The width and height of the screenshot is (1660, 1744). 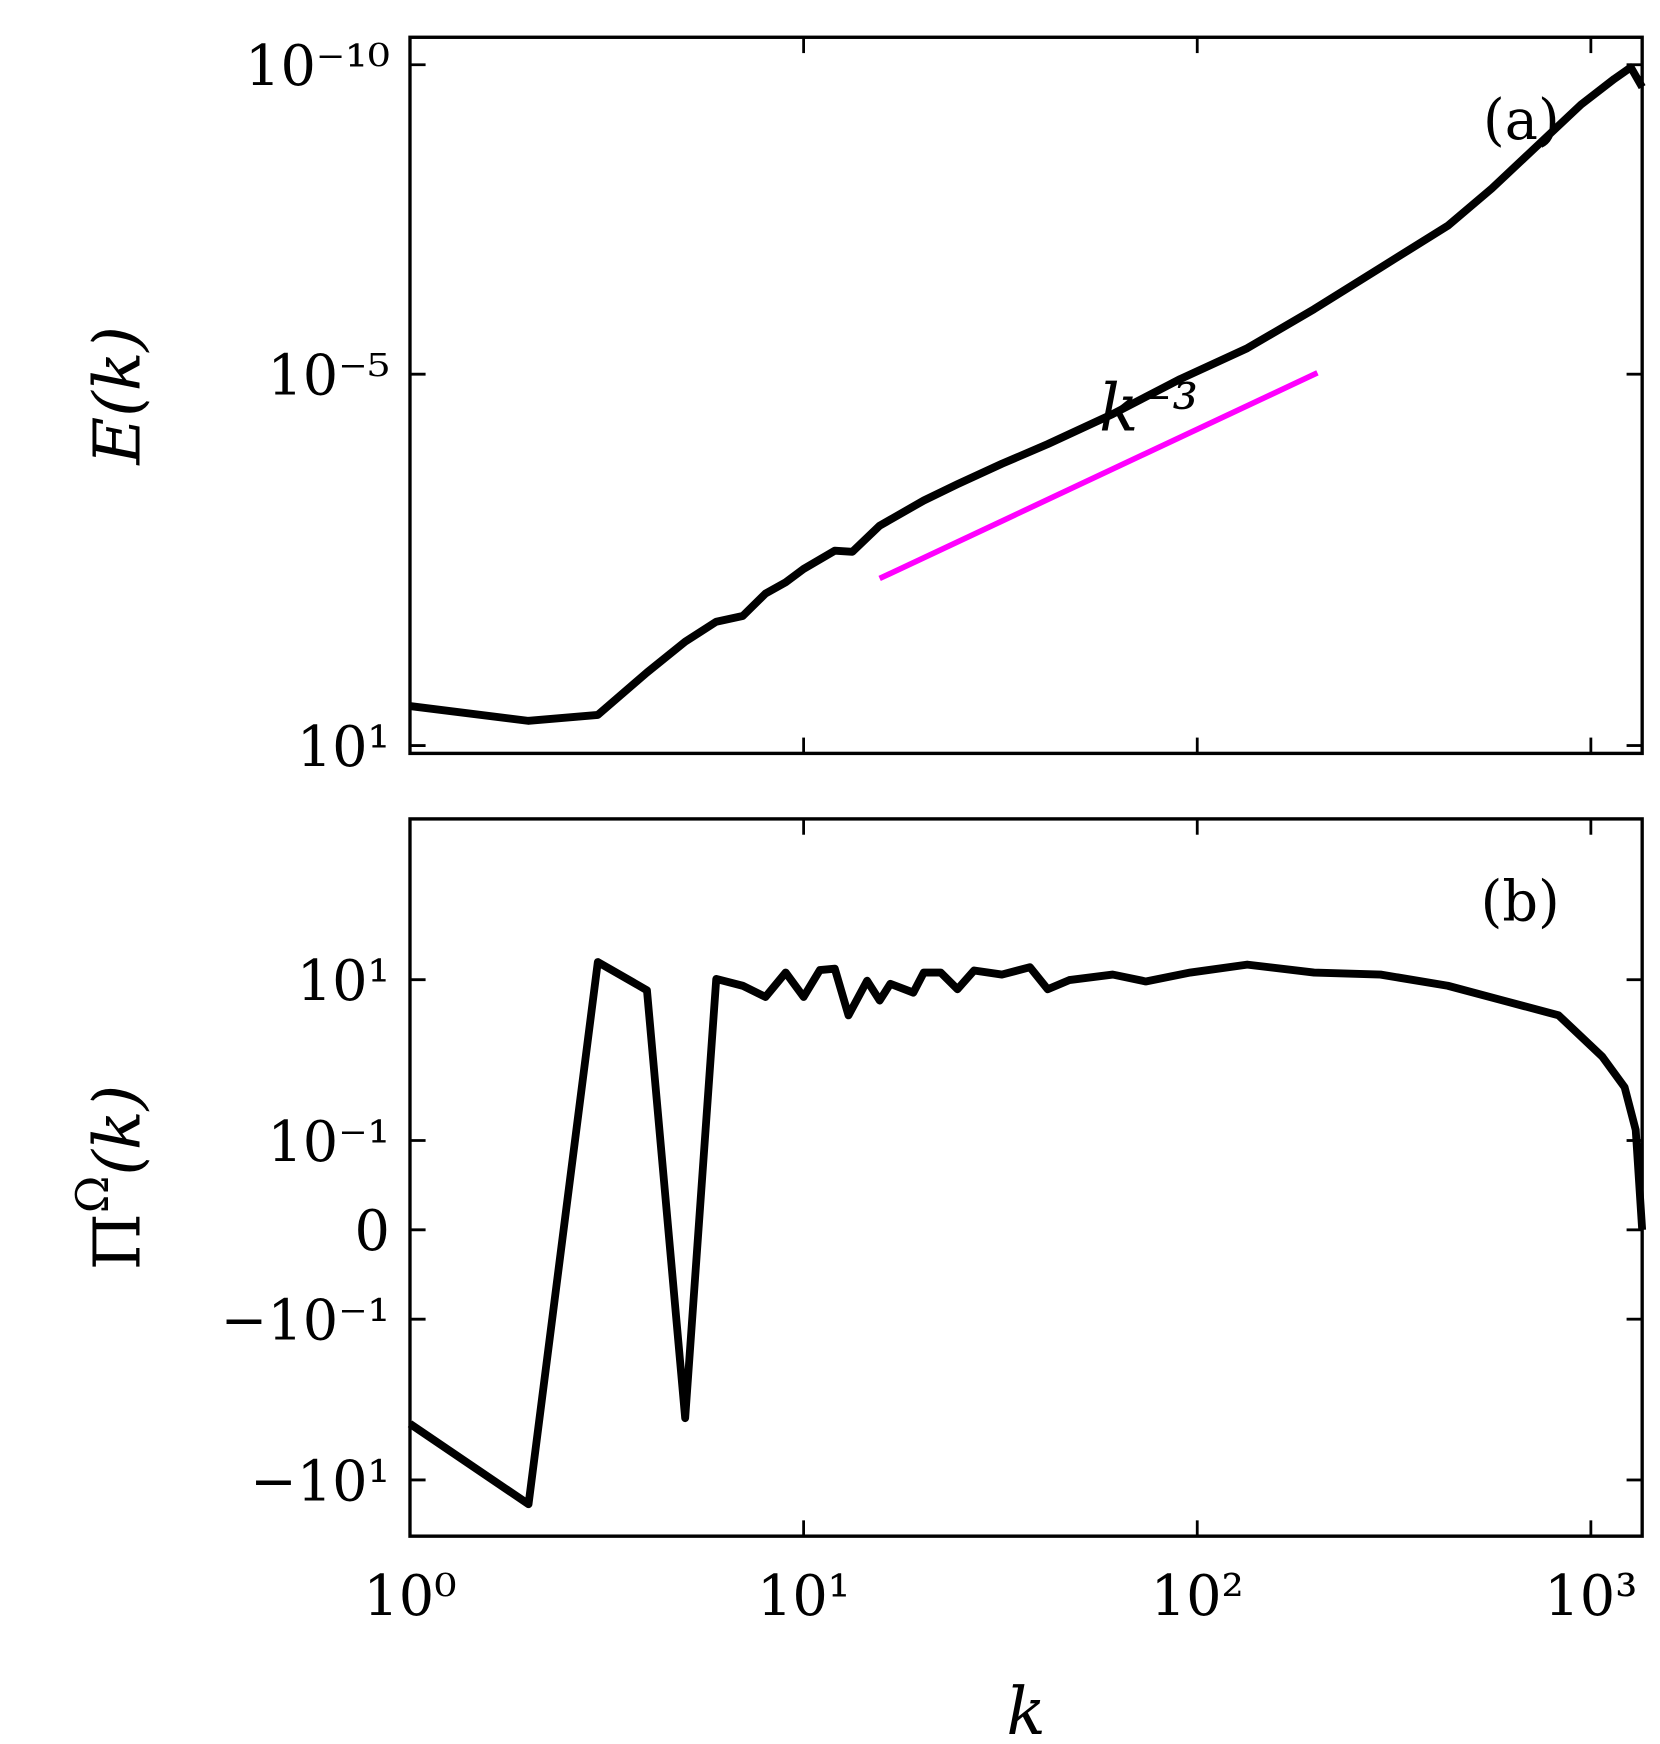 What do you see at coordinates (409, 1596) in the screenshot?
I see `x-tick-label: 10⁰` at bounding box center [409, 1596].